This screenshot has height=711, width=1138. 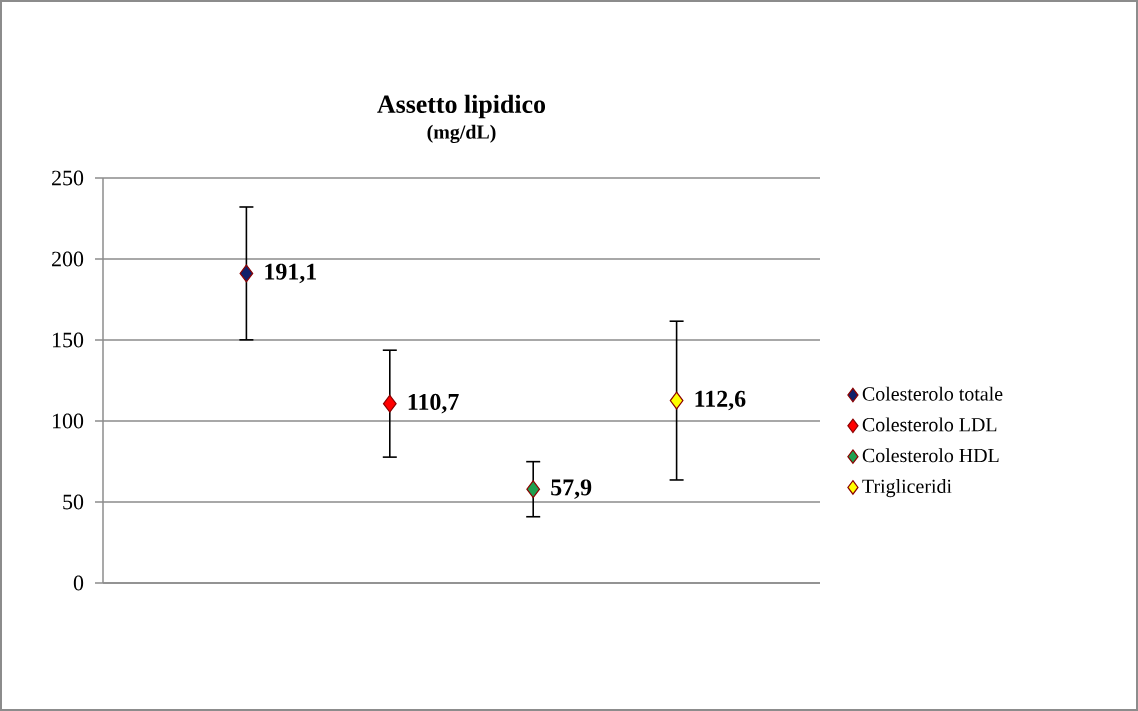 What do you see at coordinates (932, 393) in the screenshot?
I see `legend-label: Colesterolo totale` at bounding box center [932, 393].